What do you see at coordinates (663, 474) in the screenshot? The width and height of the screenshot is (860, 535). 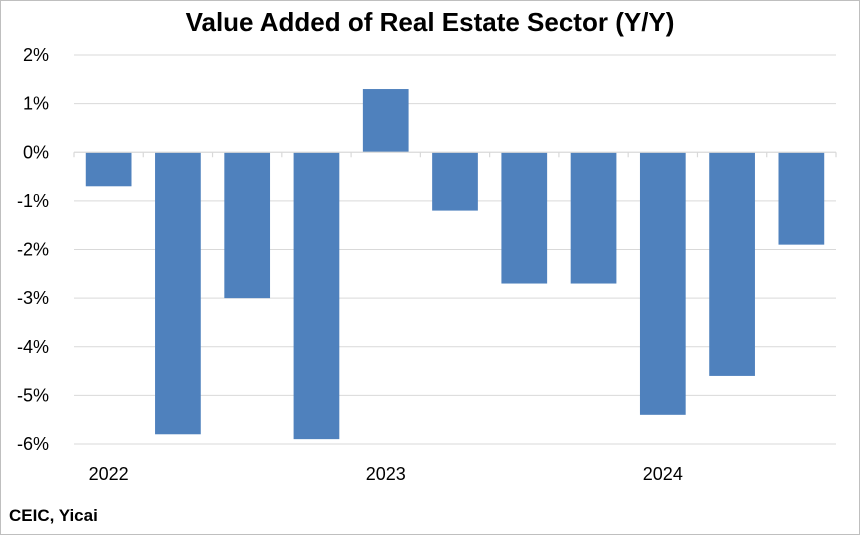 I see `x-tick-label: 2024` at bounding box center [663, 474].